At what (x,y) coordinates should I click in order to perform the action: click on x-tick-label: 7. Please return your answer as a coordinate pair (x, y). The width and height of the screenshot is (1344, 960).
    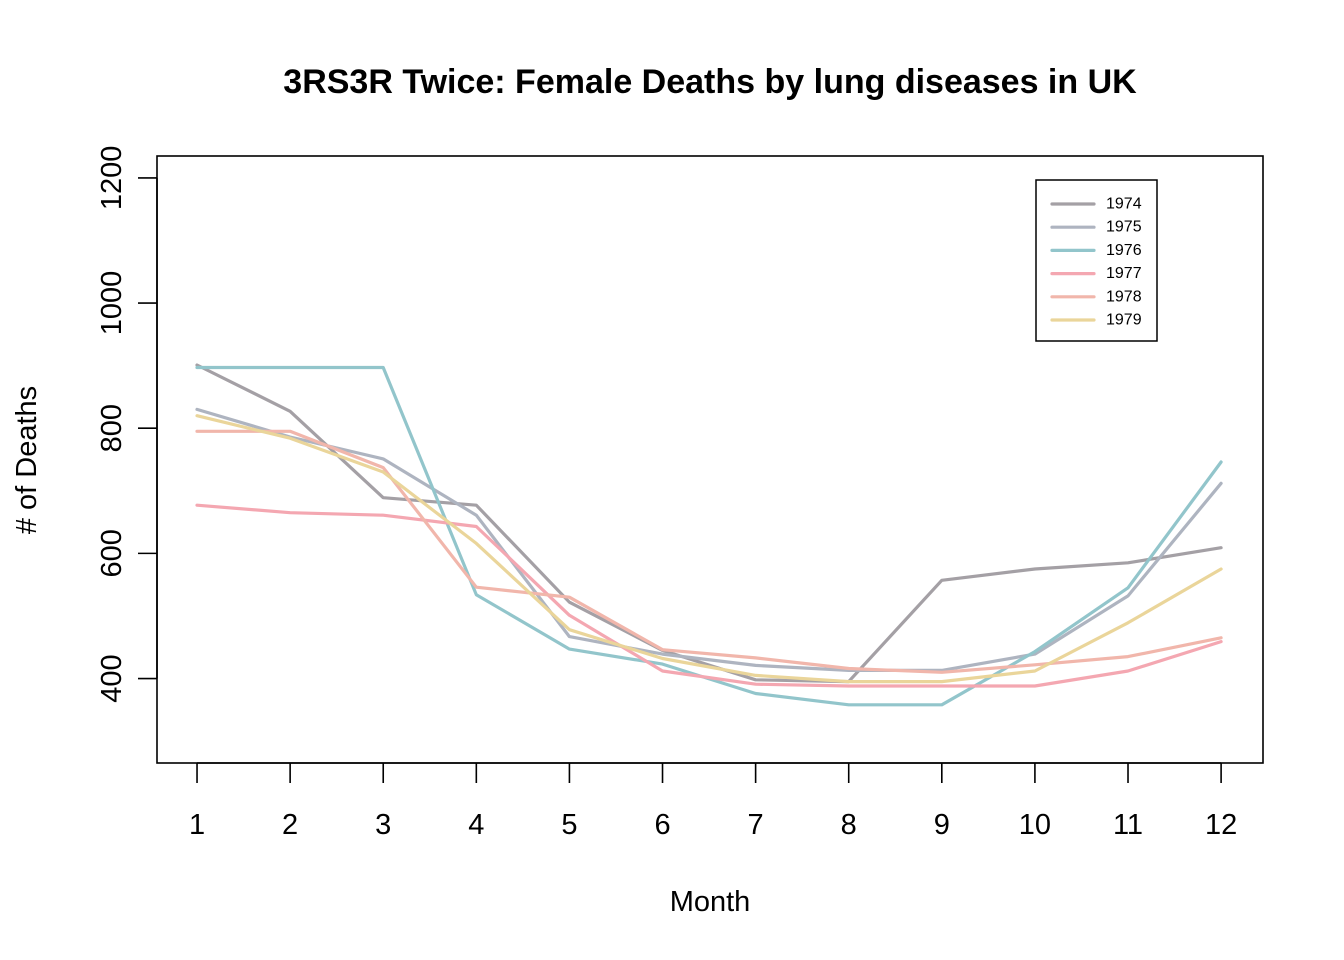
    Looking at the image, I should click on (756, 825).